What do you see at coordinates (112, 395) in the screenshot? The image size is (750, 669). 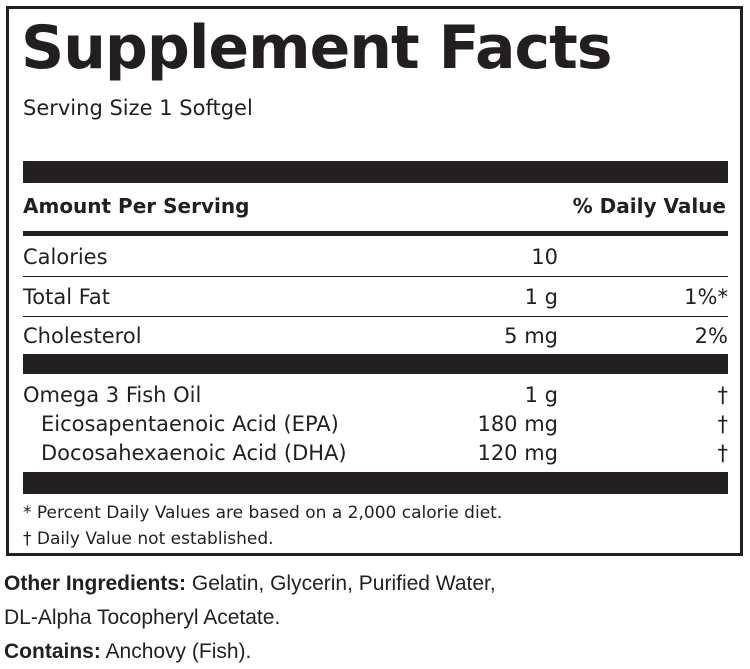 I see `nutrient-name: Omega 3 Fish Oil` at bounding box center [112, 395].